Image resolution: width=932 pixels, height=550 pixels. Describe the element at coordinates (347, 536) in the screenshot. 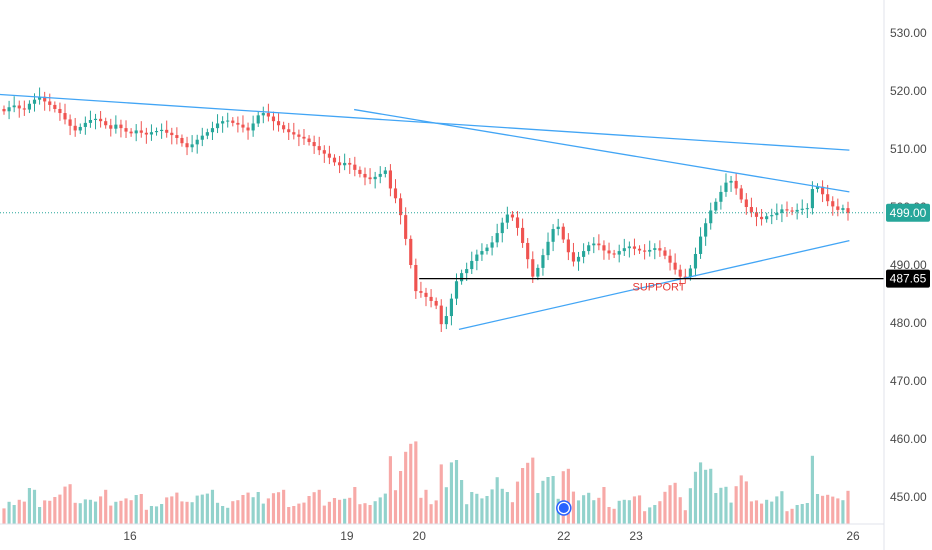

I see `x-tick-label: 19` at that location.